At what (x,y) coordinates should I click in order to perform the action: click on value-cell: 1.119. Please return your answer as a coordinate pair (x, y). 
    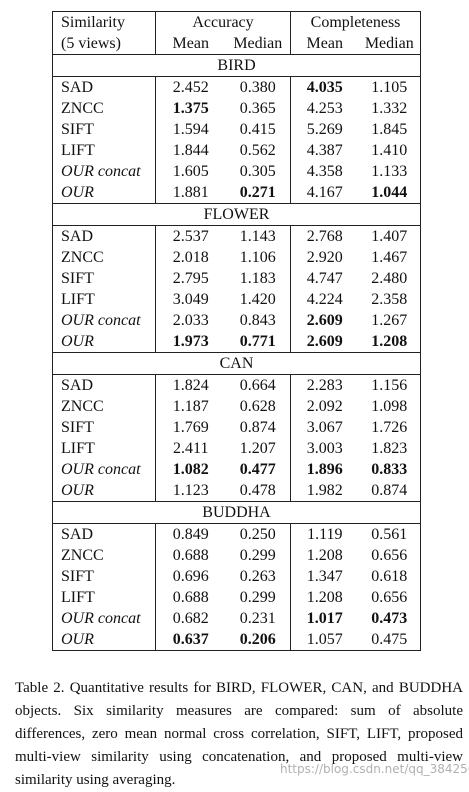
    Looking at the image, I should click on (325, 534).